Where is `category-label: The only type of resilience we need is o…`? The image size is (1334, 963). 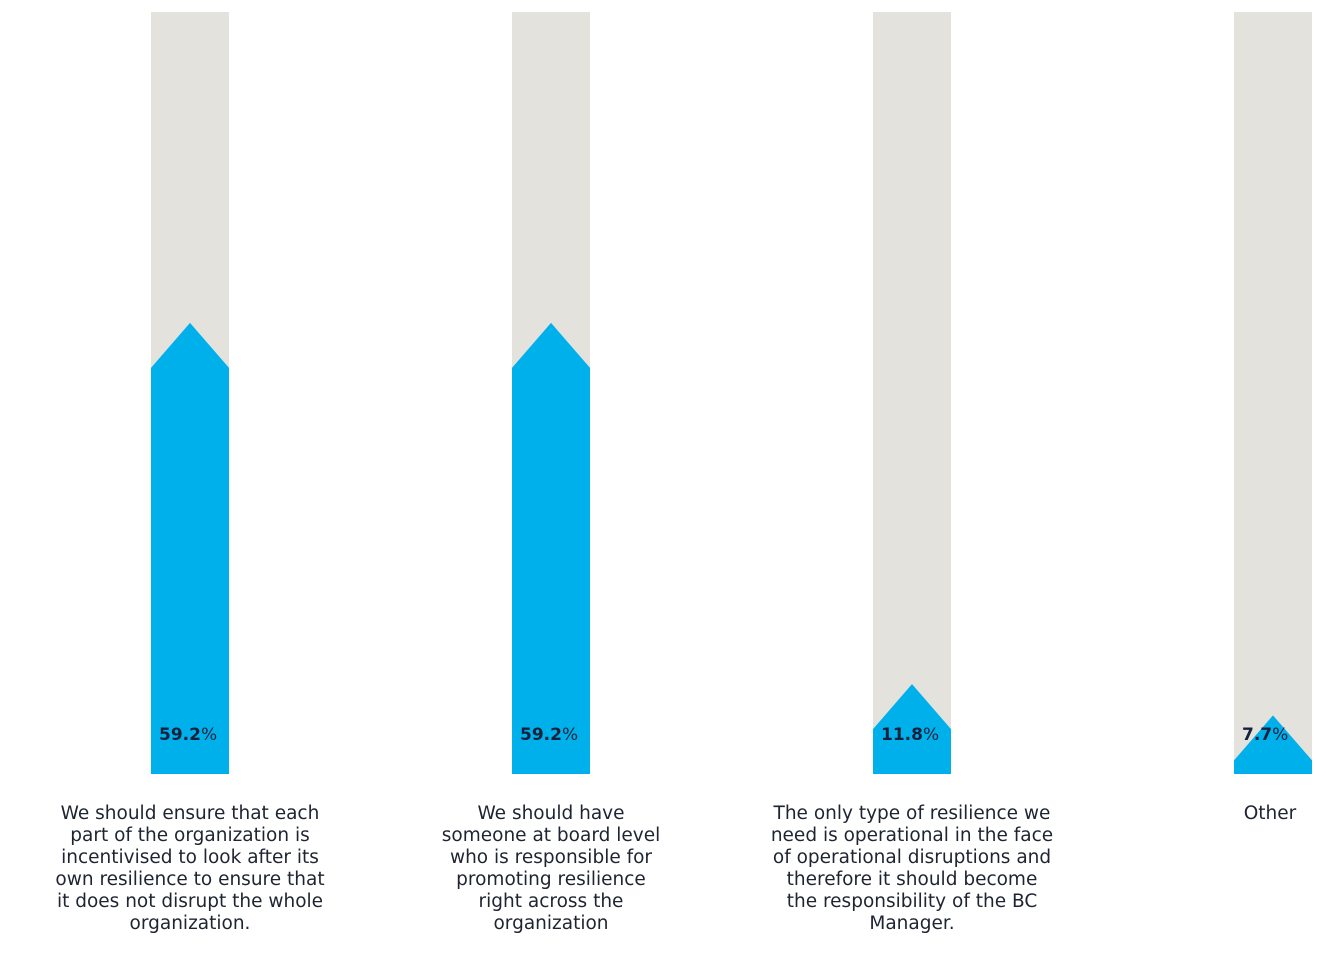
category-label: The only type of resilience we need is o… is located at coordinates (912, 868).